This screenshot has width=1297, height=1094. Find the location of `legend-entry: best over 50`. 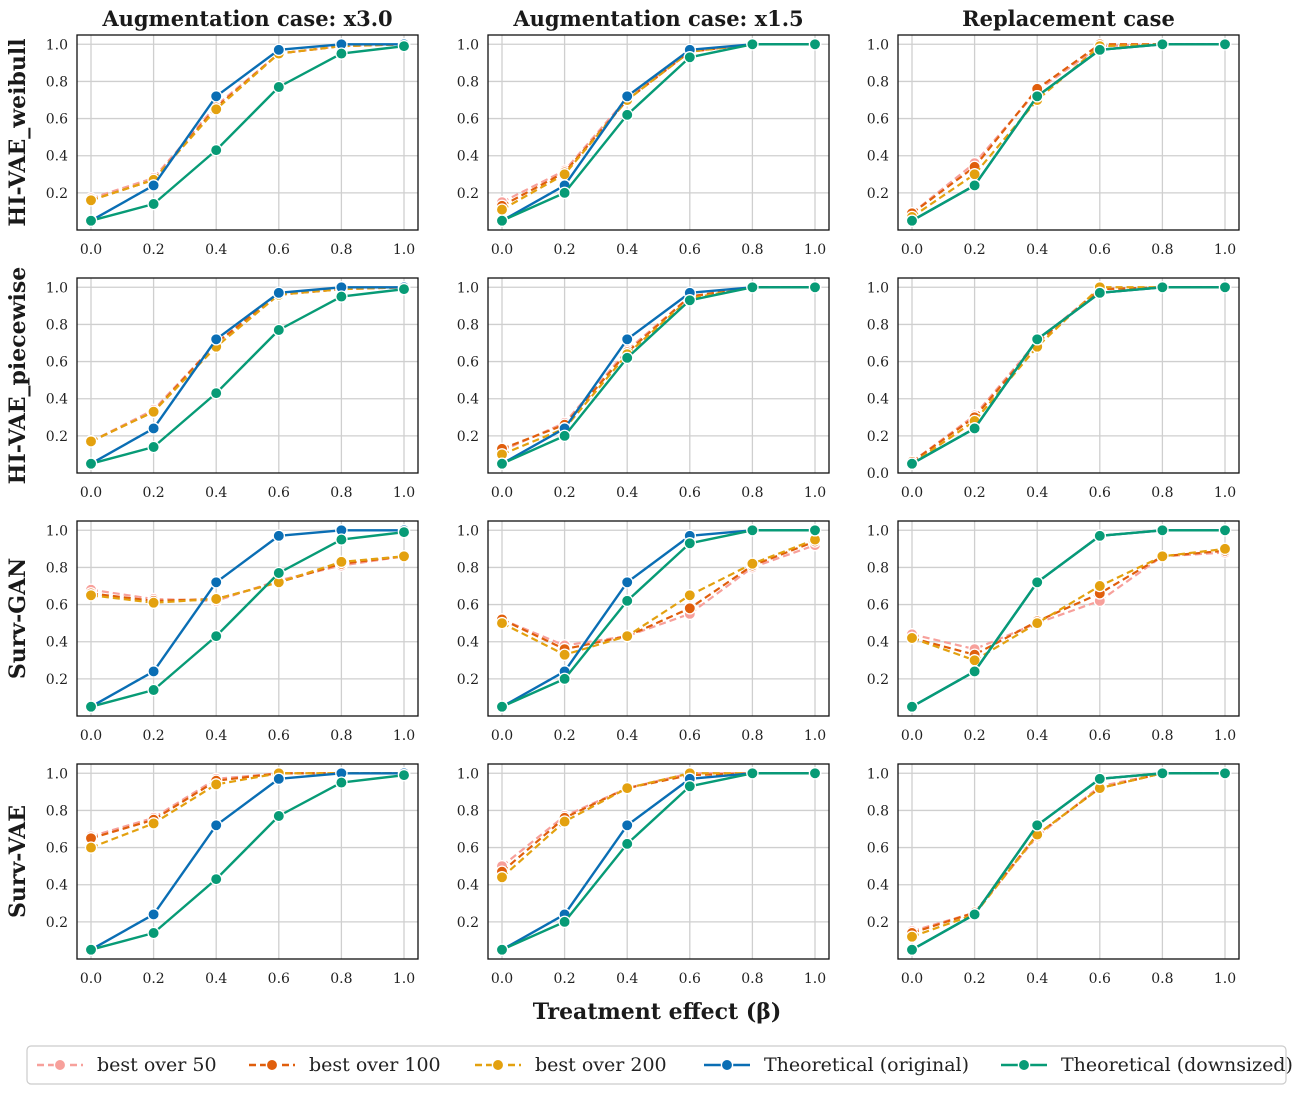

legend-entry: best over 50 is located at coordinates (127, 1065).